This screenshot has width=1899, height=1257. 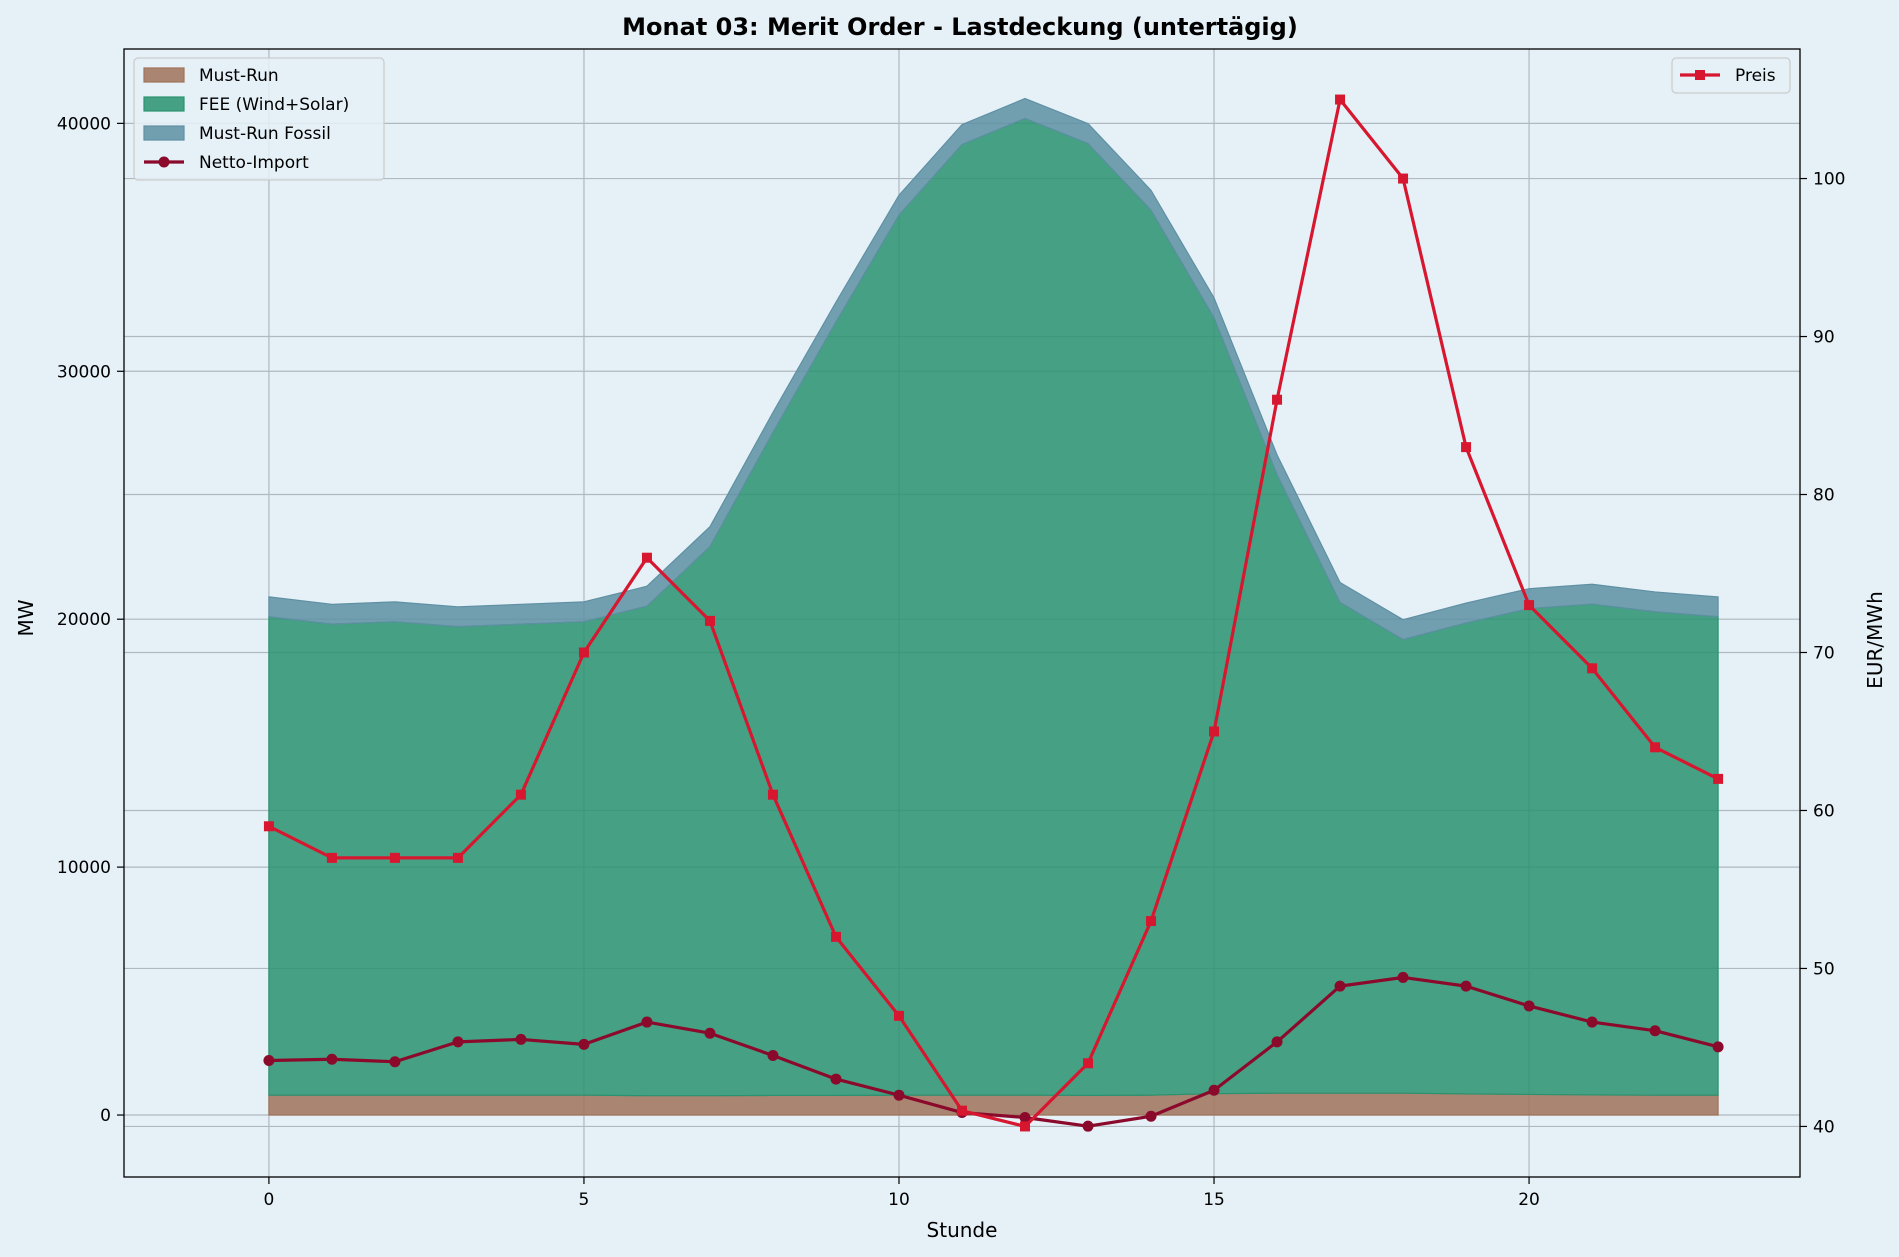 I want to click on y2-tick-label: 50, so click(x=1824, y=969).